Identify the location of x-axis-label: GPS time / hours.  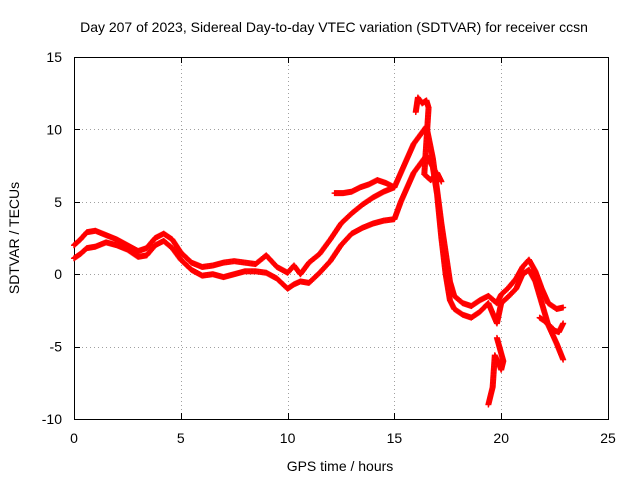
(340, 466).